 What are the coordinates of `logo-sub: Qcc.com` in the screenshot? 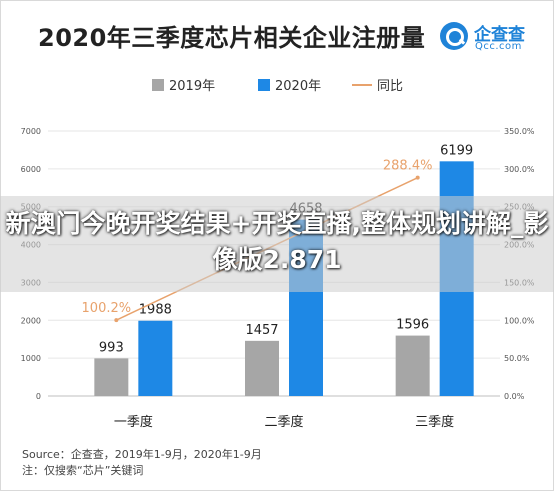 It's located at (498, 46).